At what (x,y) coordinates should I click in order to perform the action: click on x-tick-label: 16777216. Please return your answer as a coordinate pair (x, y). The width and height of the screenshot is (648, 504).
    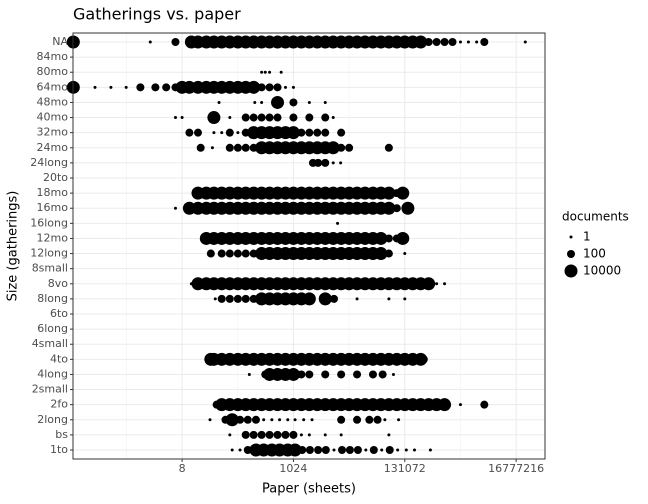
    Looking at the image, I should click on (516, 468).